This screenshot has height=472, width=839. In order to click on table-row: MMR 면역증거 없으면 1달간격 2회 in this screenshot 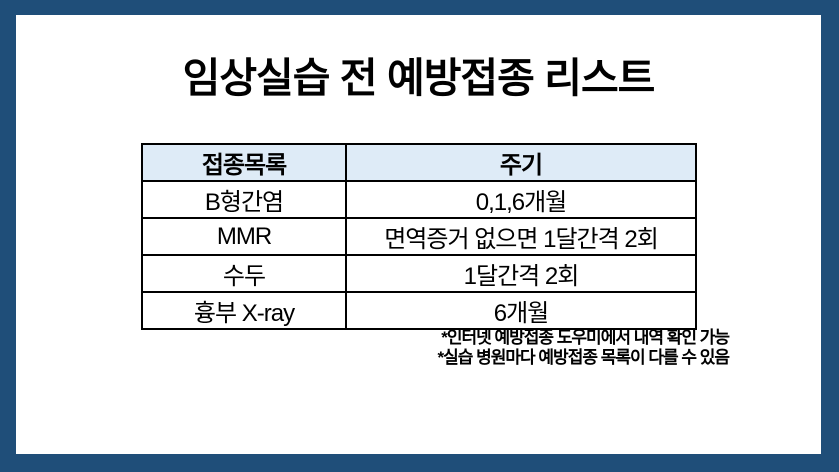, I will do `click(419, 236)`.